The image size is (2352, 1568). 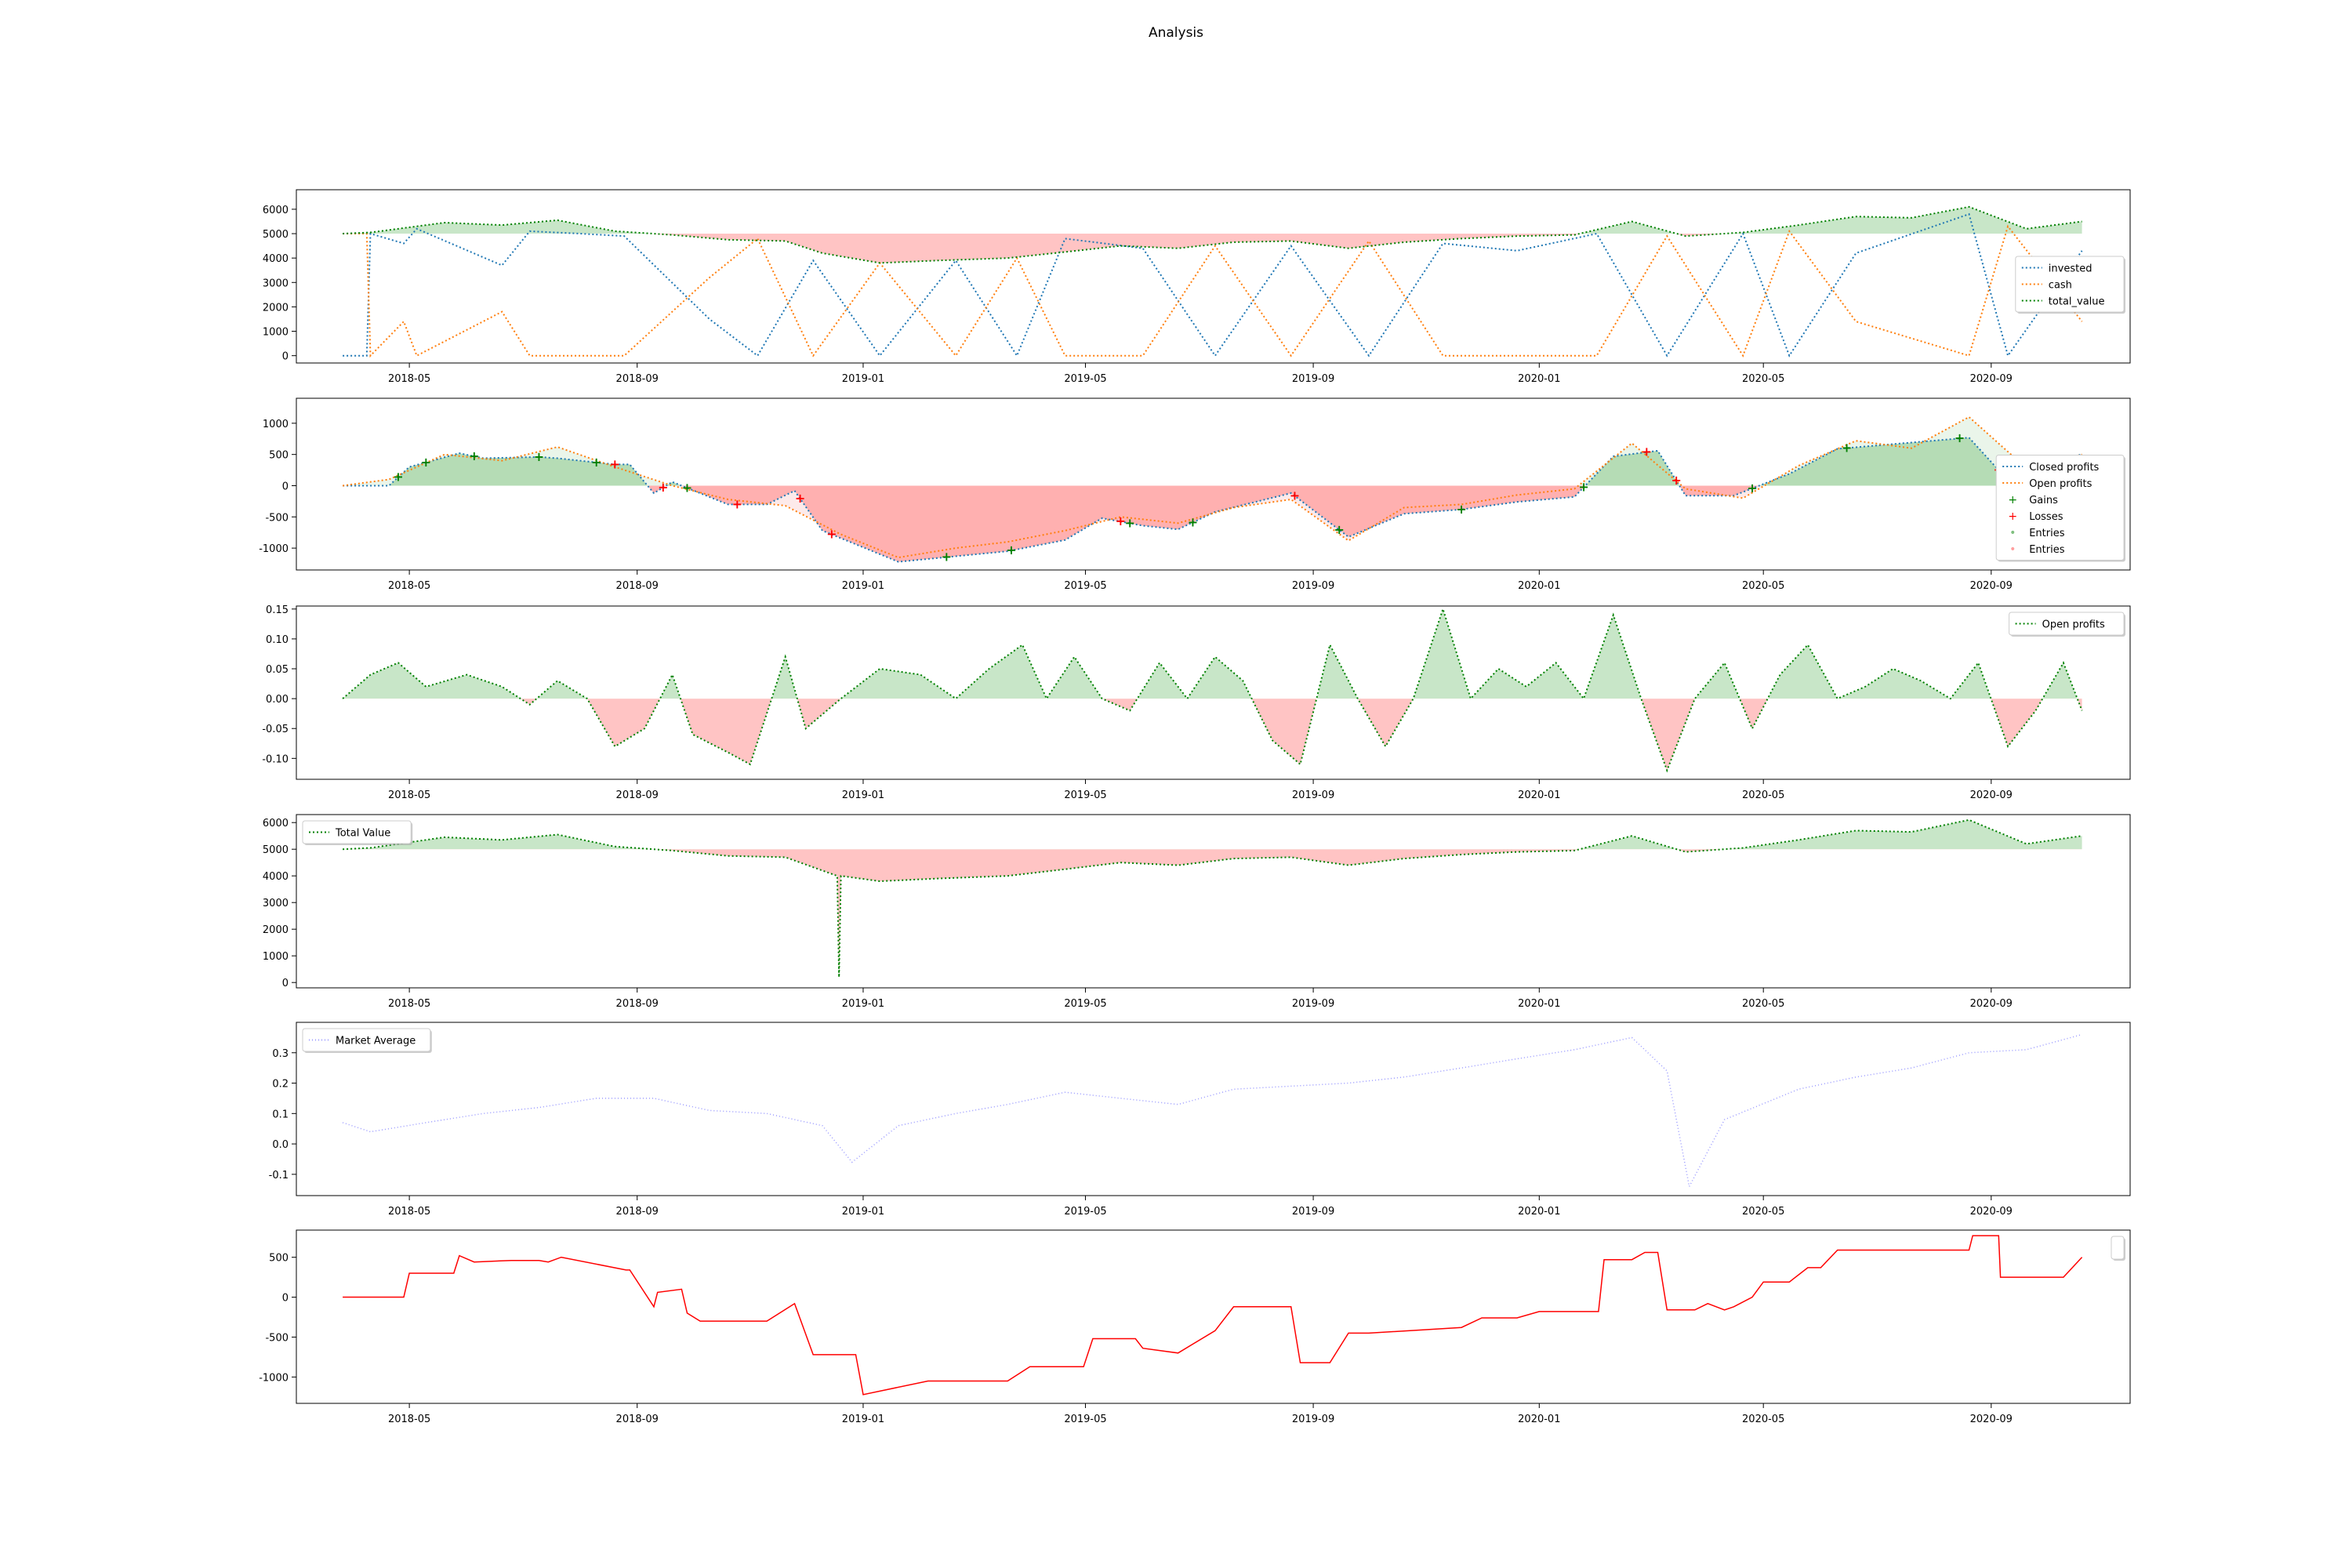 I want to click on legend-marker: •, so click(x=2013, y=533).